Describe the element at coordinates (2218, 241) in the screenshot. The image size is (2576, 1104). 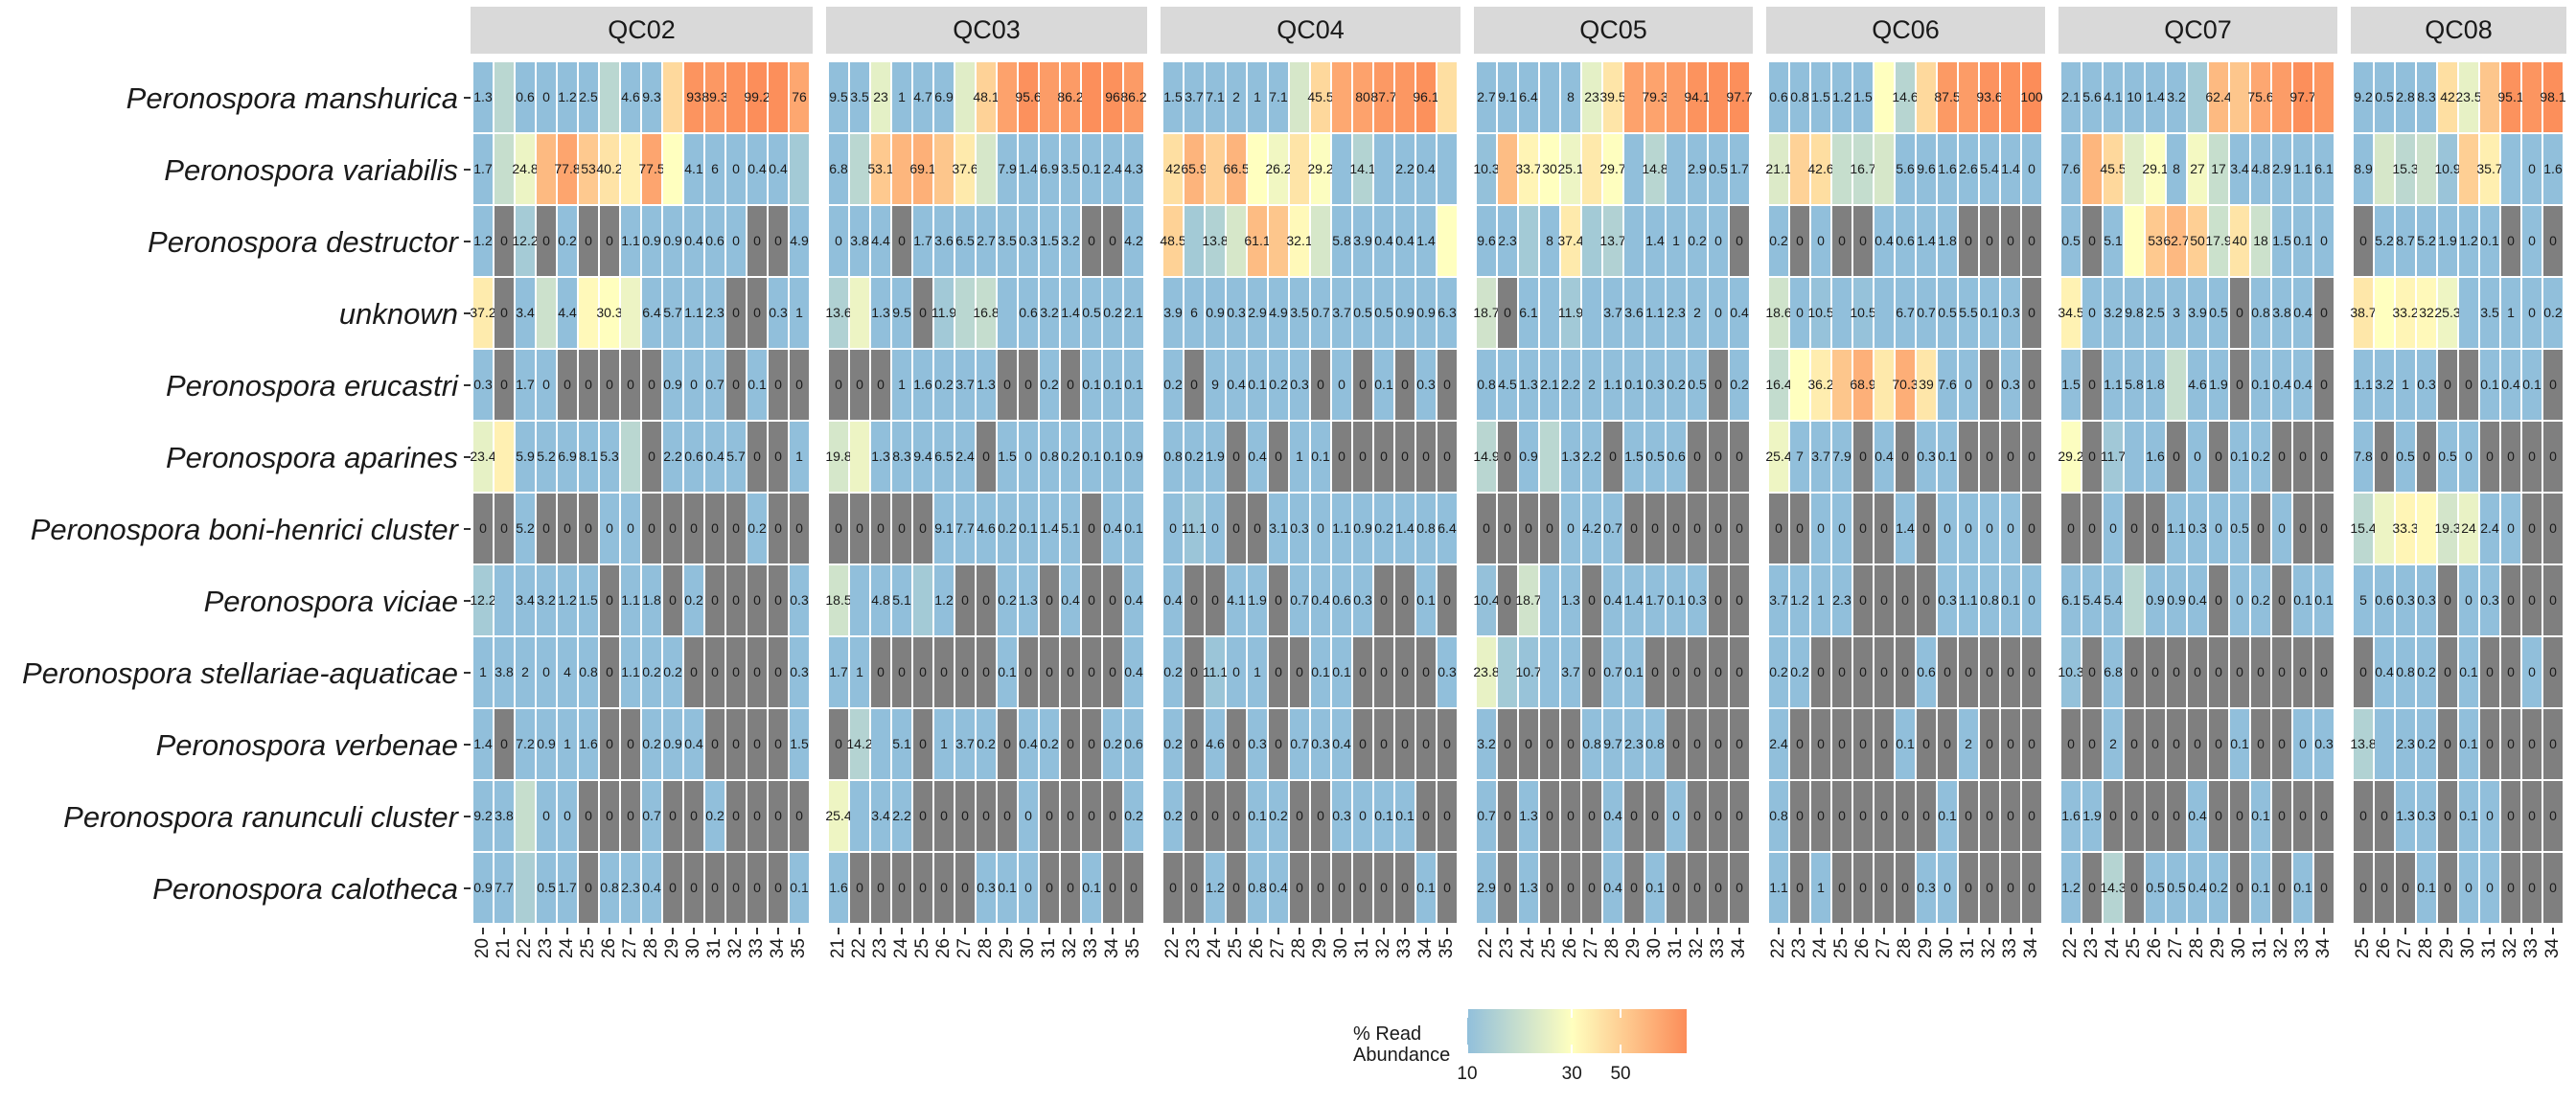
I see `heatmap-cell: 17.9` at that location.